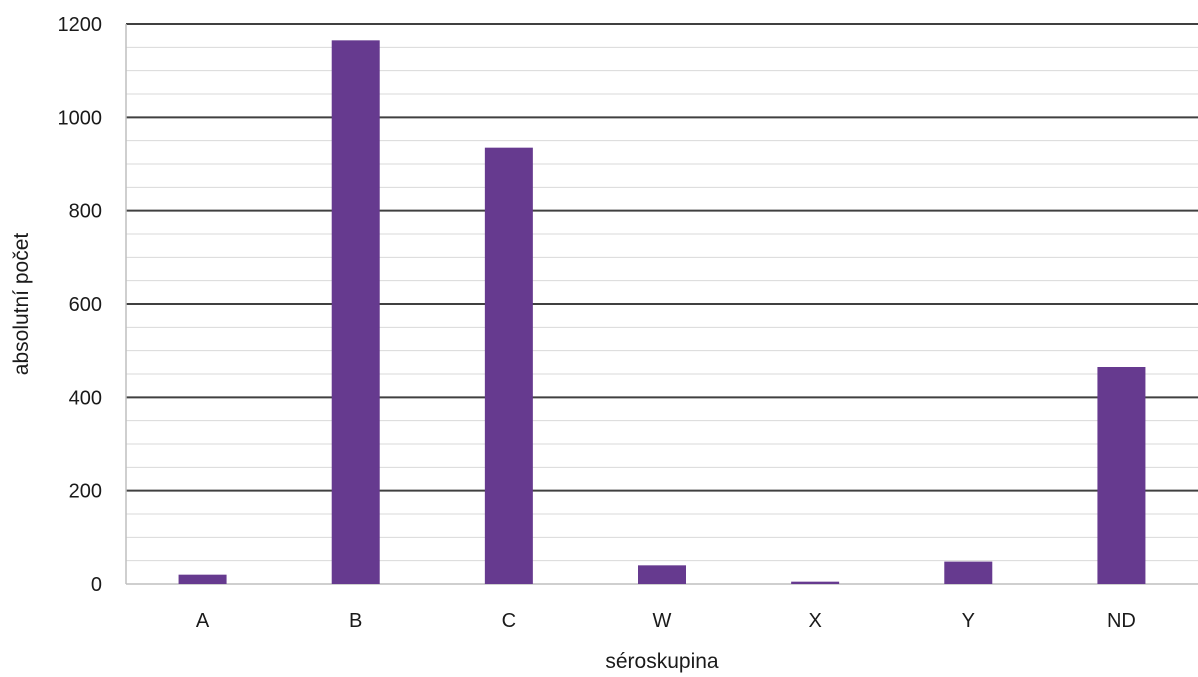 This screenshot has width=1198, height=677. I want to click on y-tick-label: 200, so click(85, 492).